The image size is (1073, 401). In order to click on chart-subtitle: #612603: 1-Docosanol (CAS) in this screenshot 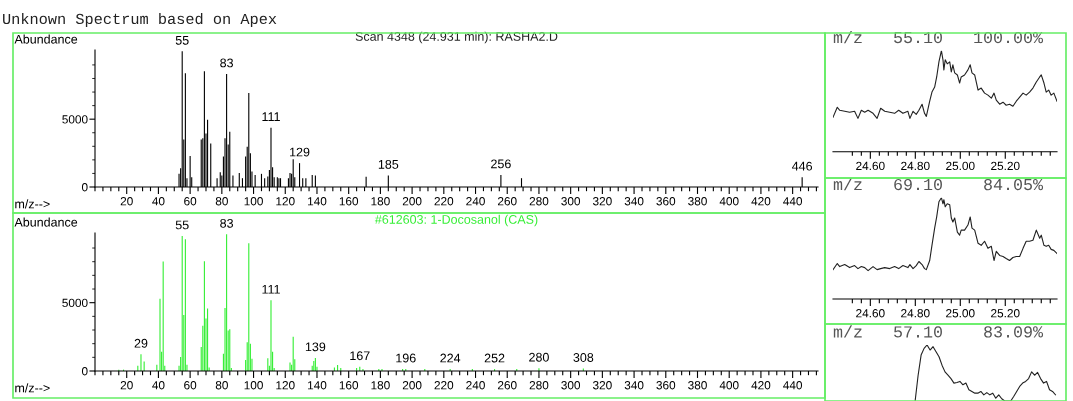, I will do `click(456, 220)`.